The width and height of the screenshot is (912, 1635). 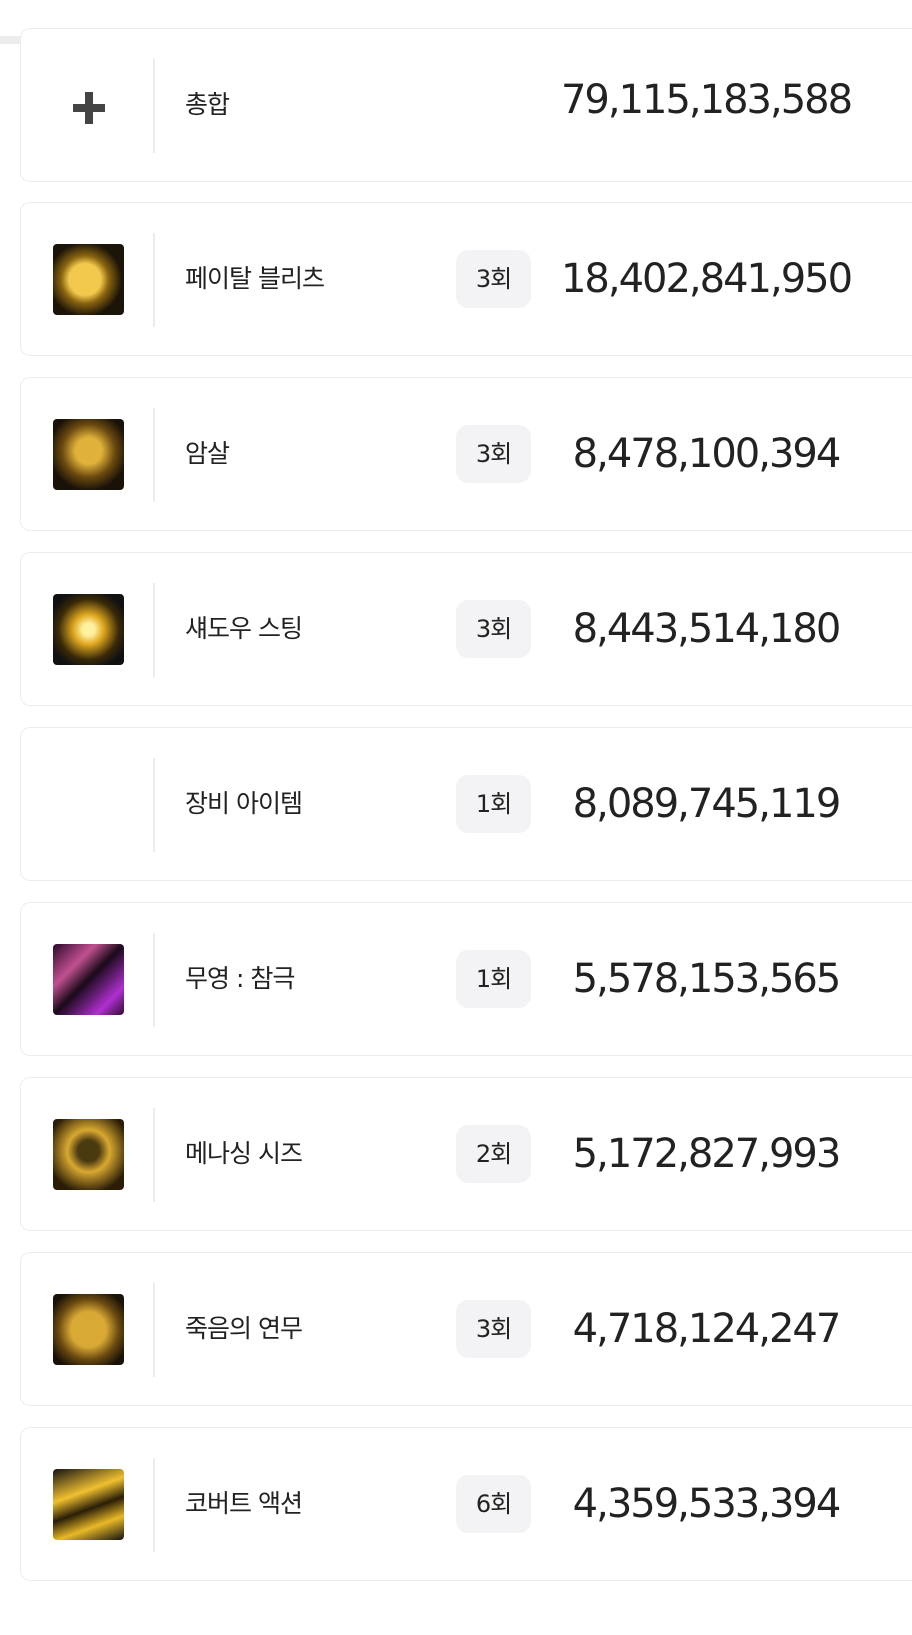 I want to click on skill-name: 죽음의 연무, so click(x=244, y=1328).